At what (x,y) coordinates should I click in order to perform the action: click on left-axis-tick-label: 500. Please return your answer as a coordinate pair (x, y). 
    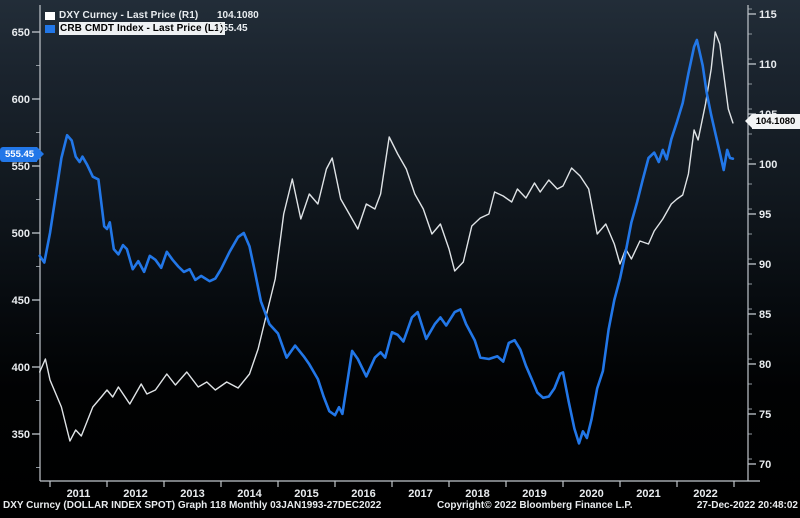
    Looking at the image, I should click on (21, 234).